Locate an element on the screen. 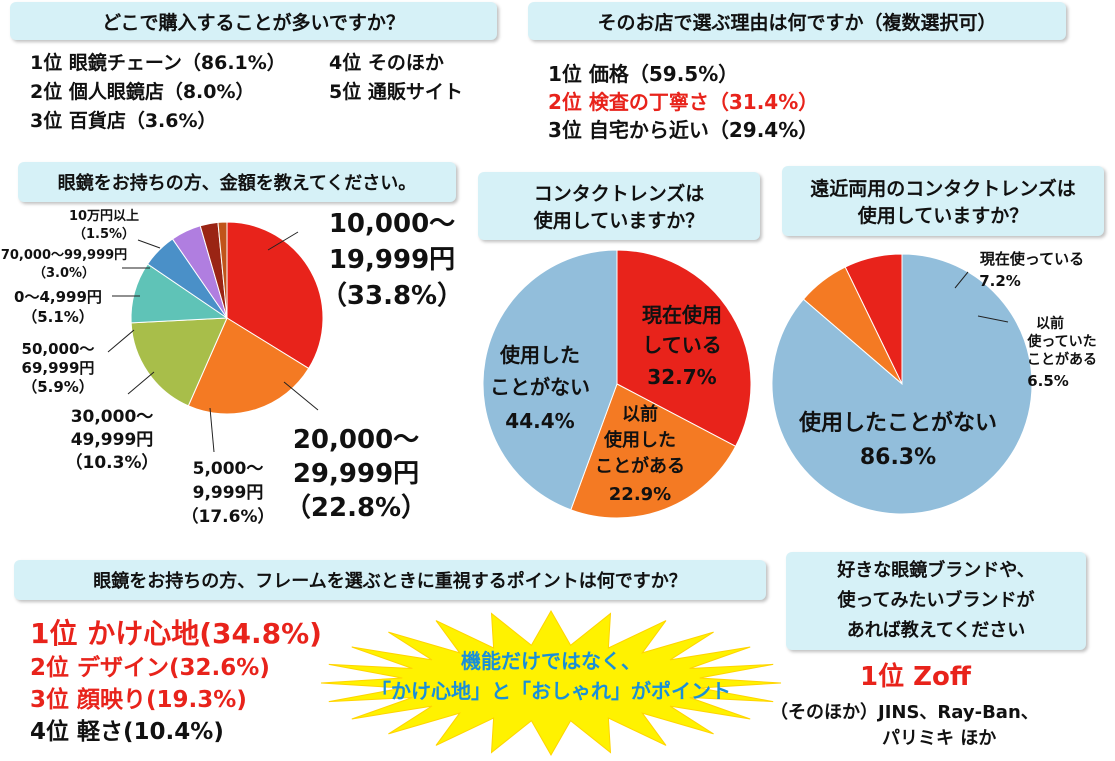 This screenshot has height=761, width=1115. q7-others-line-2: パリミキ ほか is located at coordinates (939, 738).